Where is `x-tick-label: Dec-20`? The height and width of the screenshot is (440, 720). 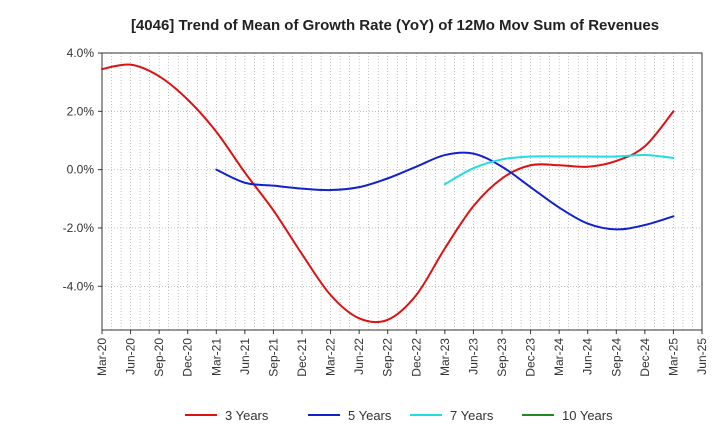 x-tick-label: Dec-20 is located at coordinates (188, 357).